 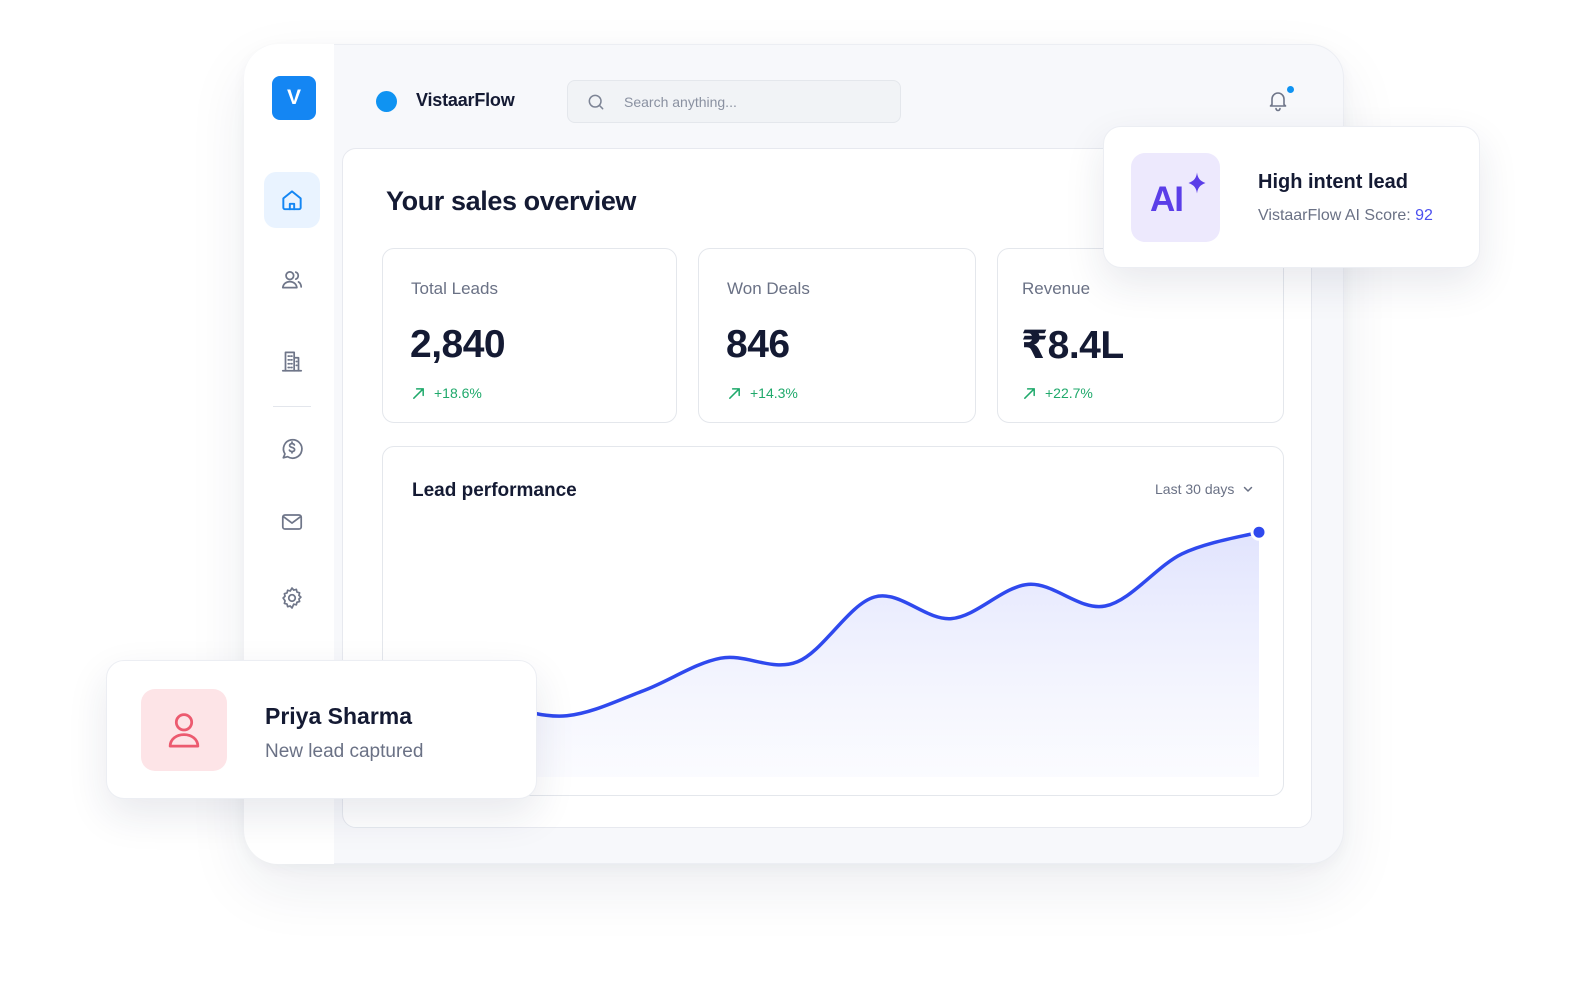 I want to click on sidebar-item-contacts, so click(x=292, y=280).